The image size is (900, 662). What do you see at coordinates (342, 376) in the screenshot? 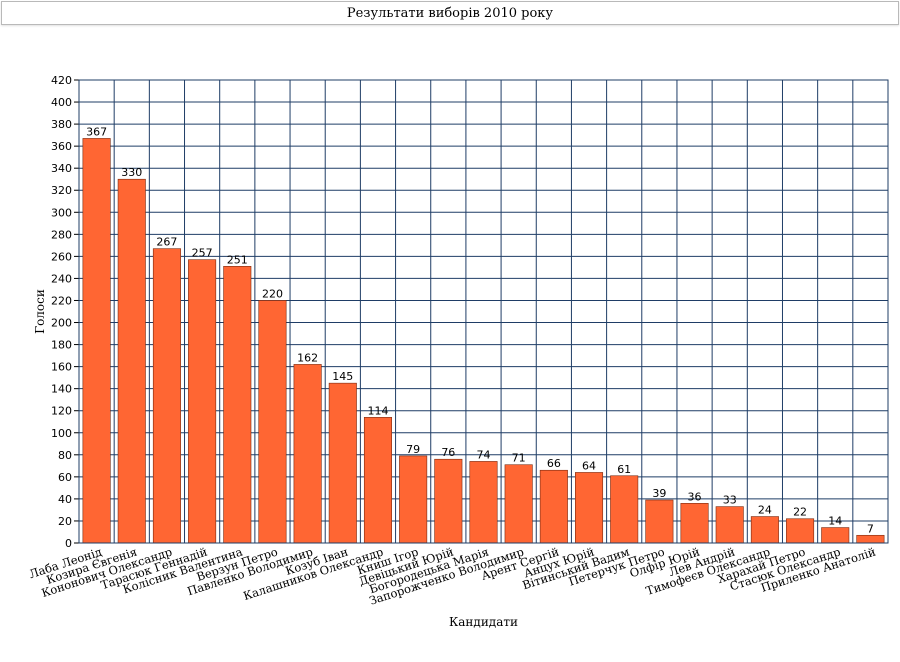
I see `bar-value-label: 145` at bounding box center [342, 376].